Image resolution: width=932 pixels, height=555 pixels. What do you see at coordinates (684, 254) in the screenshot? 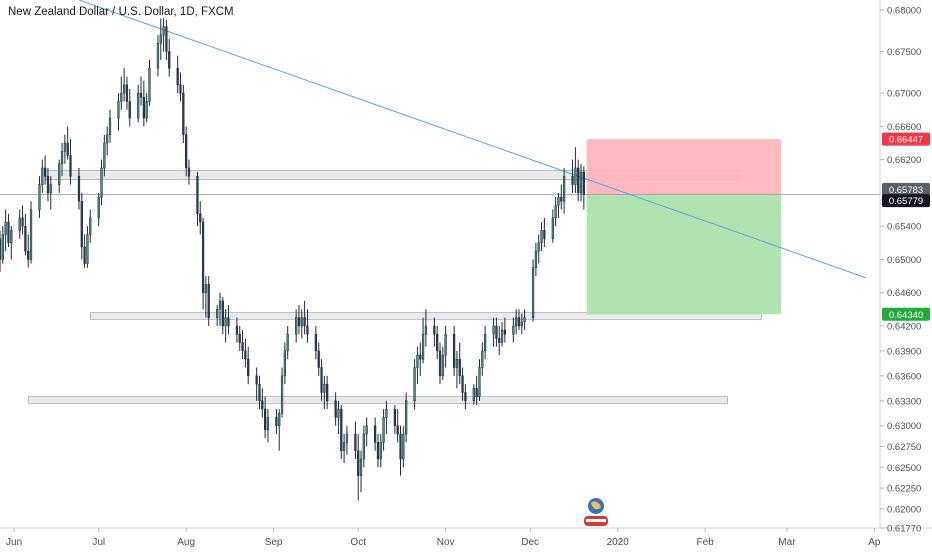
I see `take-profit-area` at bounding box center [684, 254].